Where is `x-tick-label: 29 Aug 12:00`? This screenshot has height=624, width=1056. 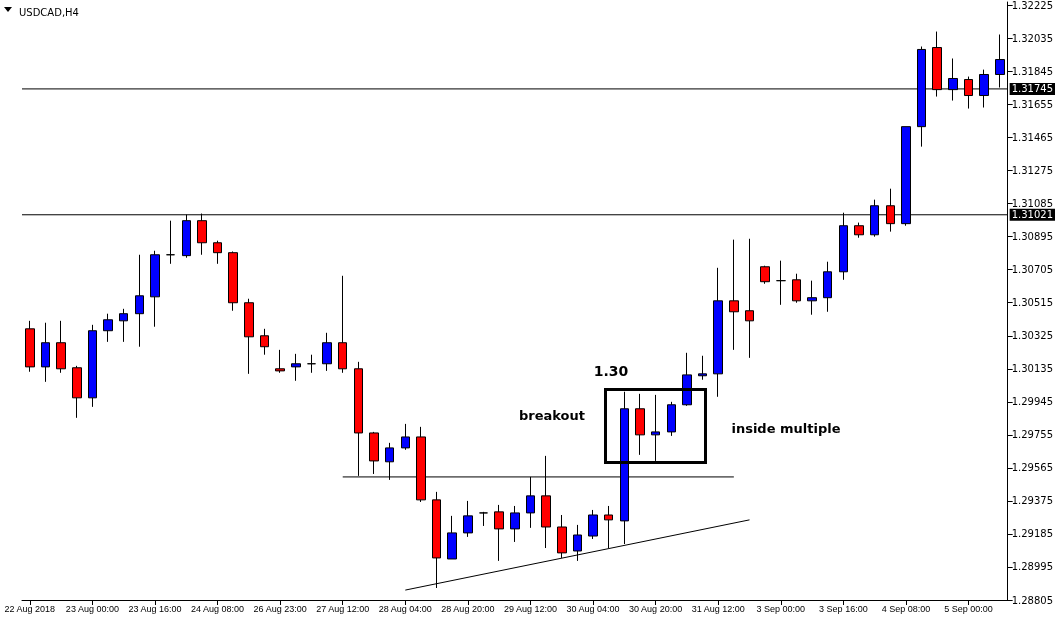
x-tick-label: 29 Aug 12:00 is located at coordinates (530, 608).